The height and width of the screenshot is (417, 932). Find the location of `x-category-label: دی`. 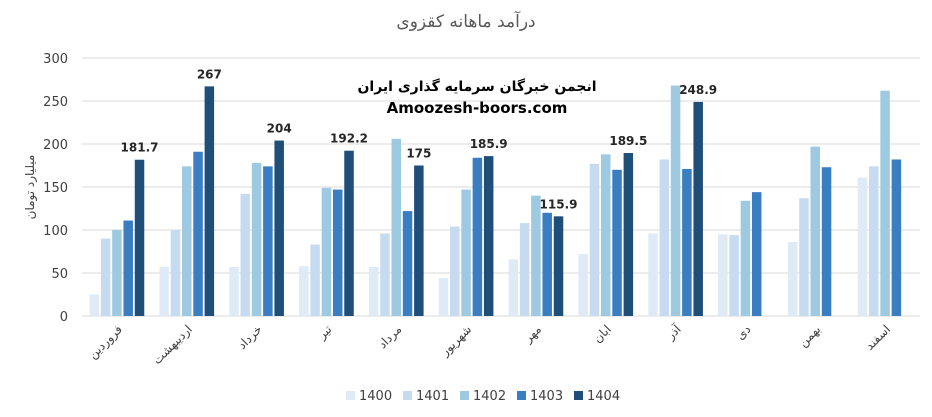

x-category-label: دی is located at coordinates (743, 332).